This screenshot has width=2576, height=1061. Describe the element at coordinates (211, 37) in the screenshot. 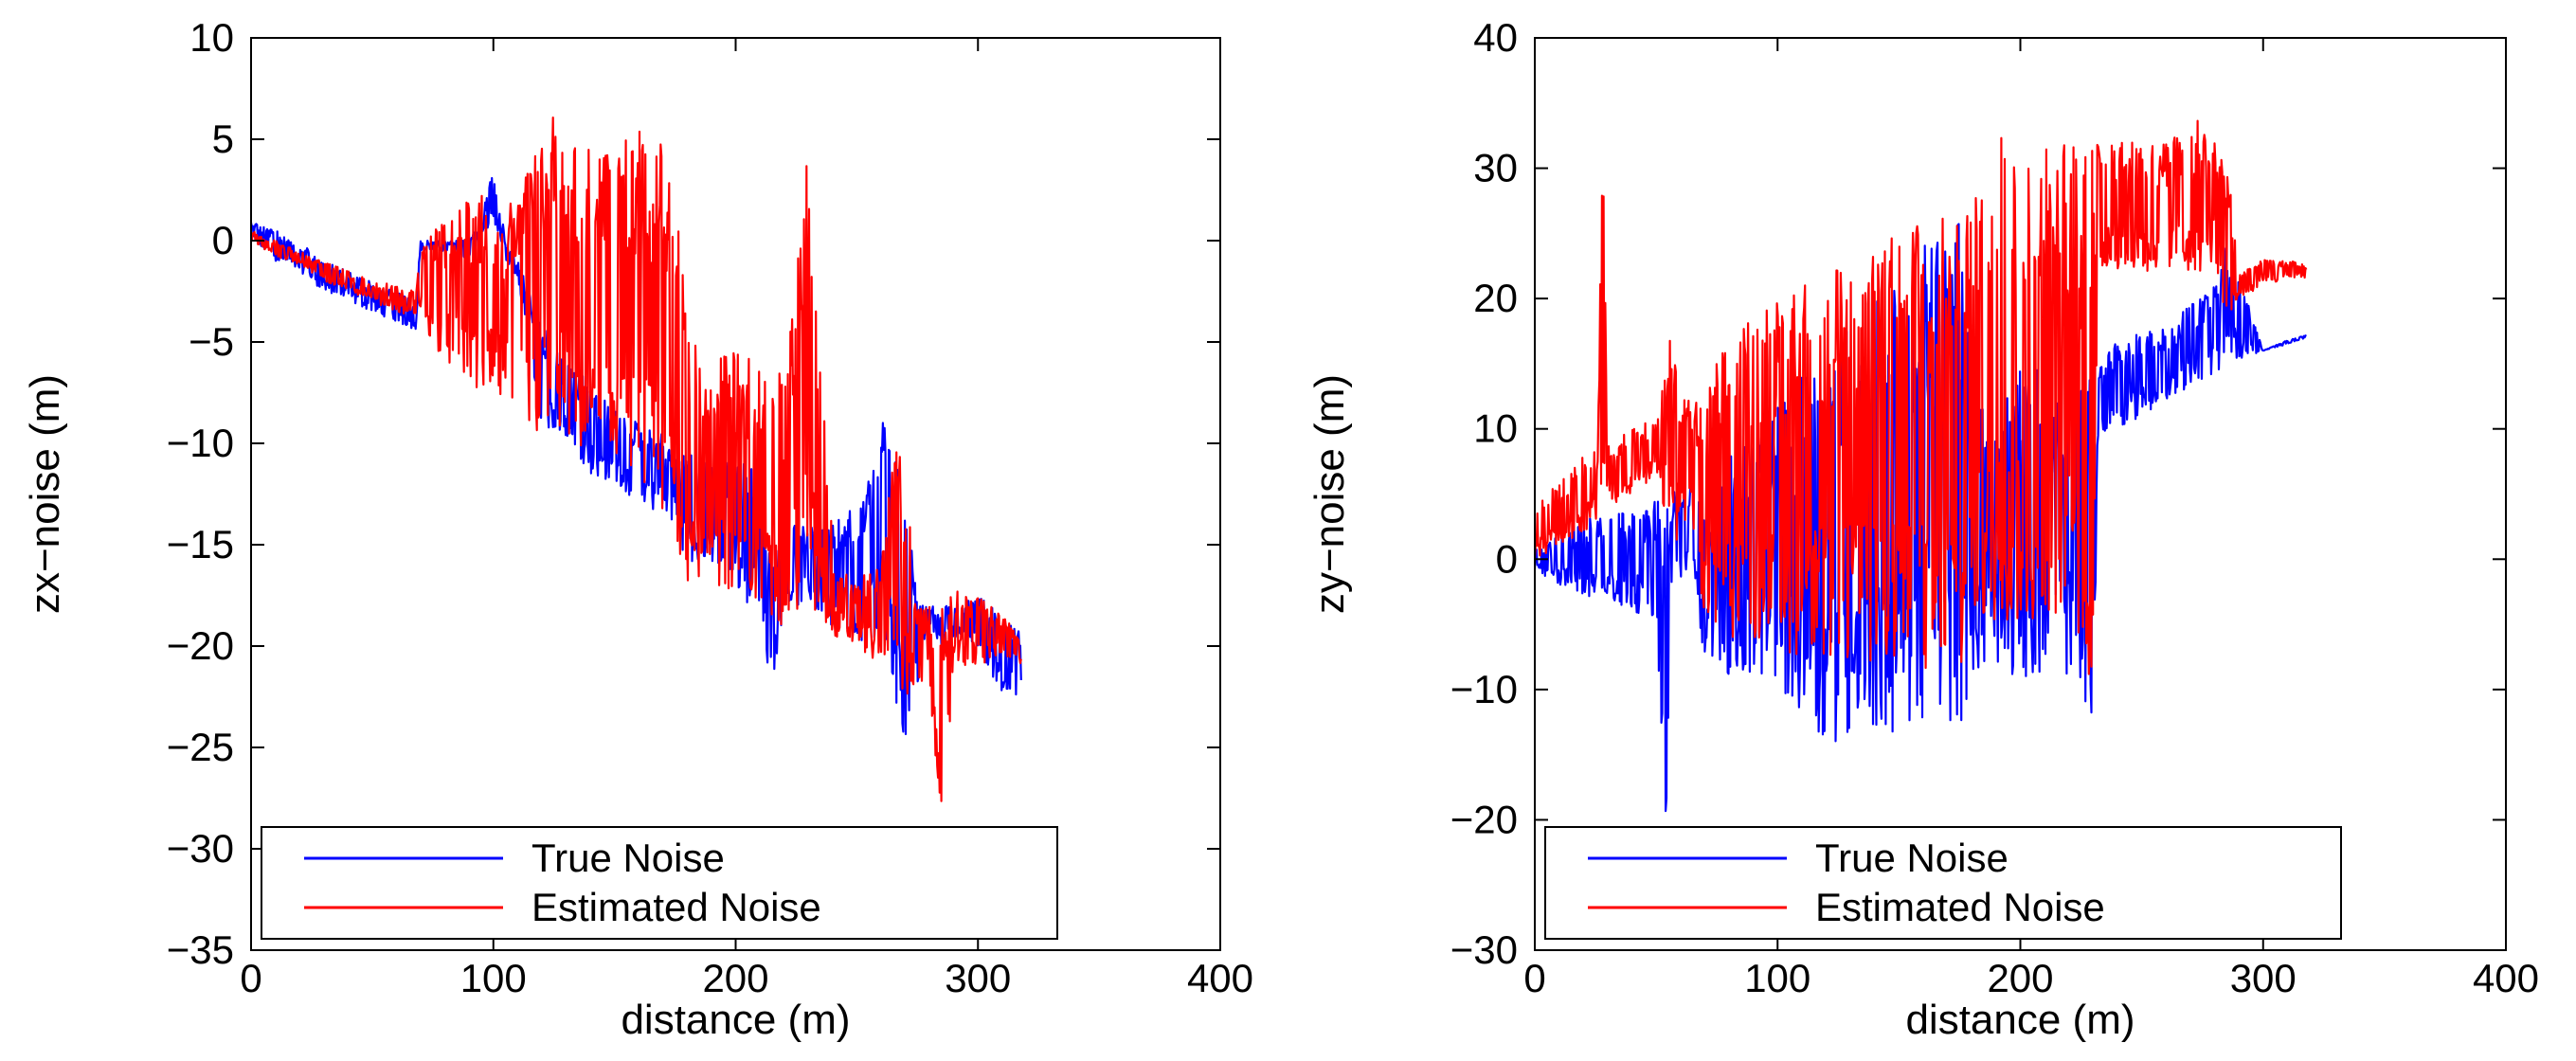

I see `zx-y-tick-label: 10` at that location.